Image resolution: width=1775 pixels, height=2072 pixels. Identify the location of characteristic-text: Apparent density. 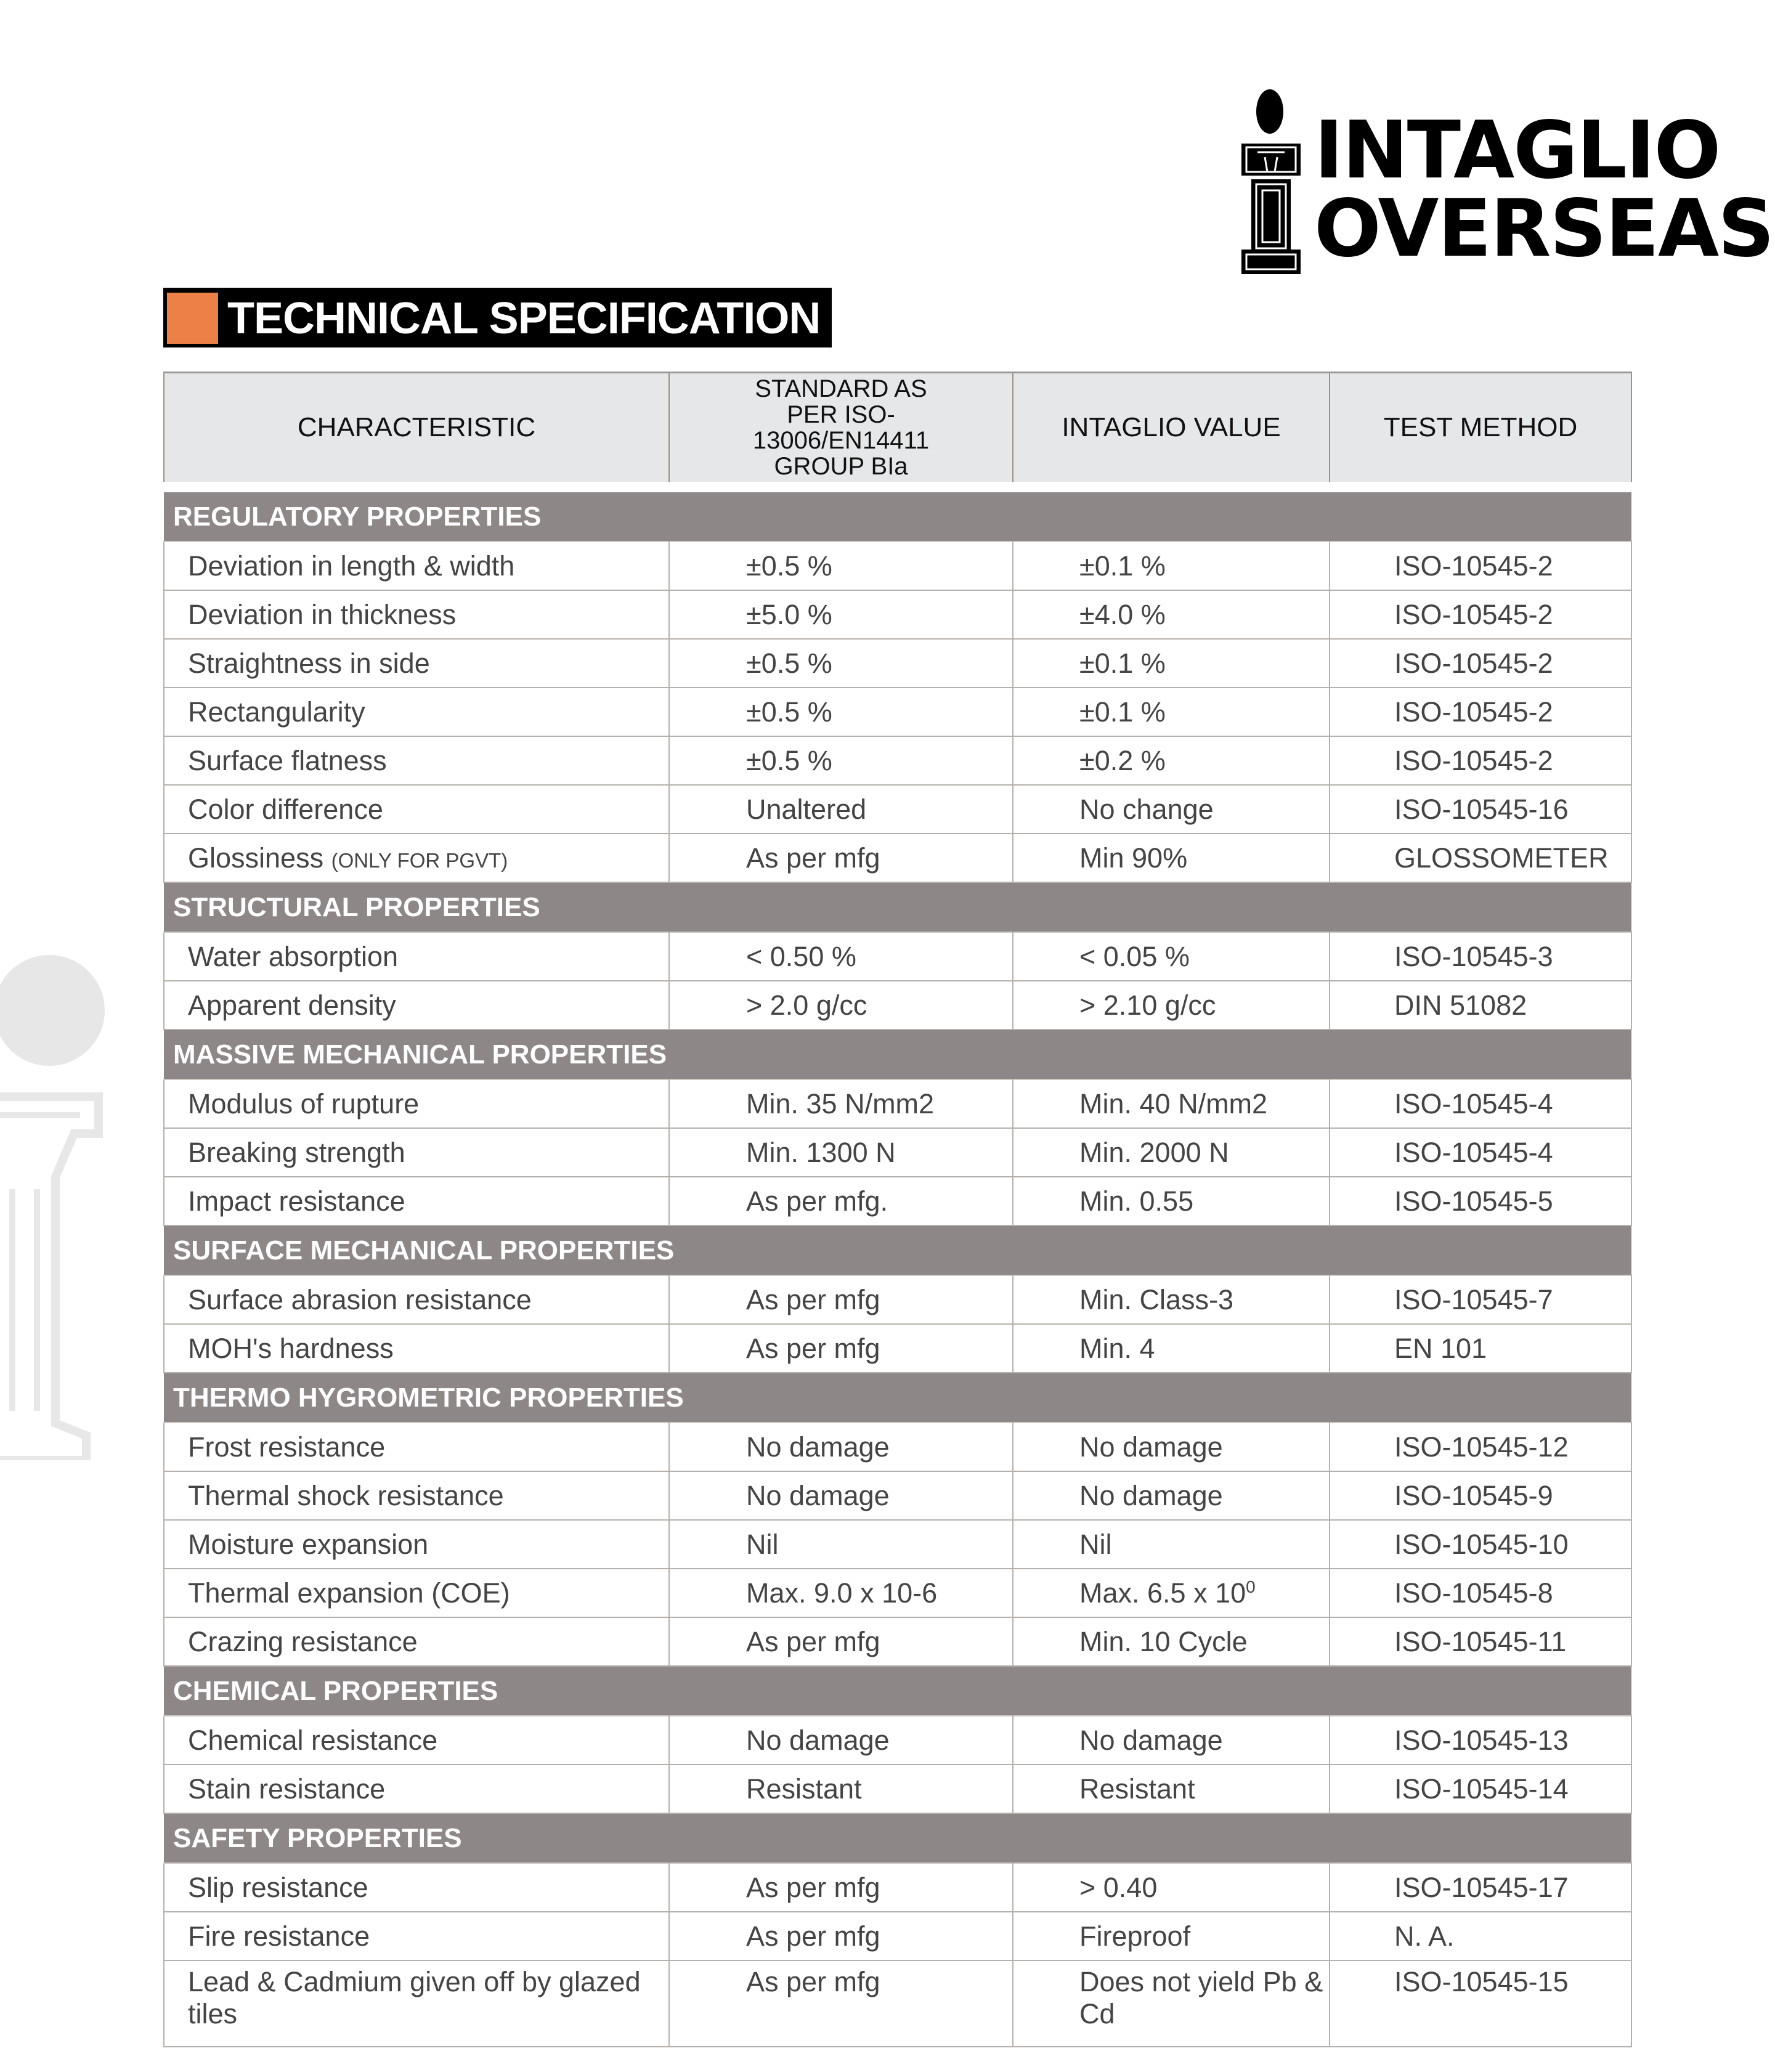
(292, 1005).